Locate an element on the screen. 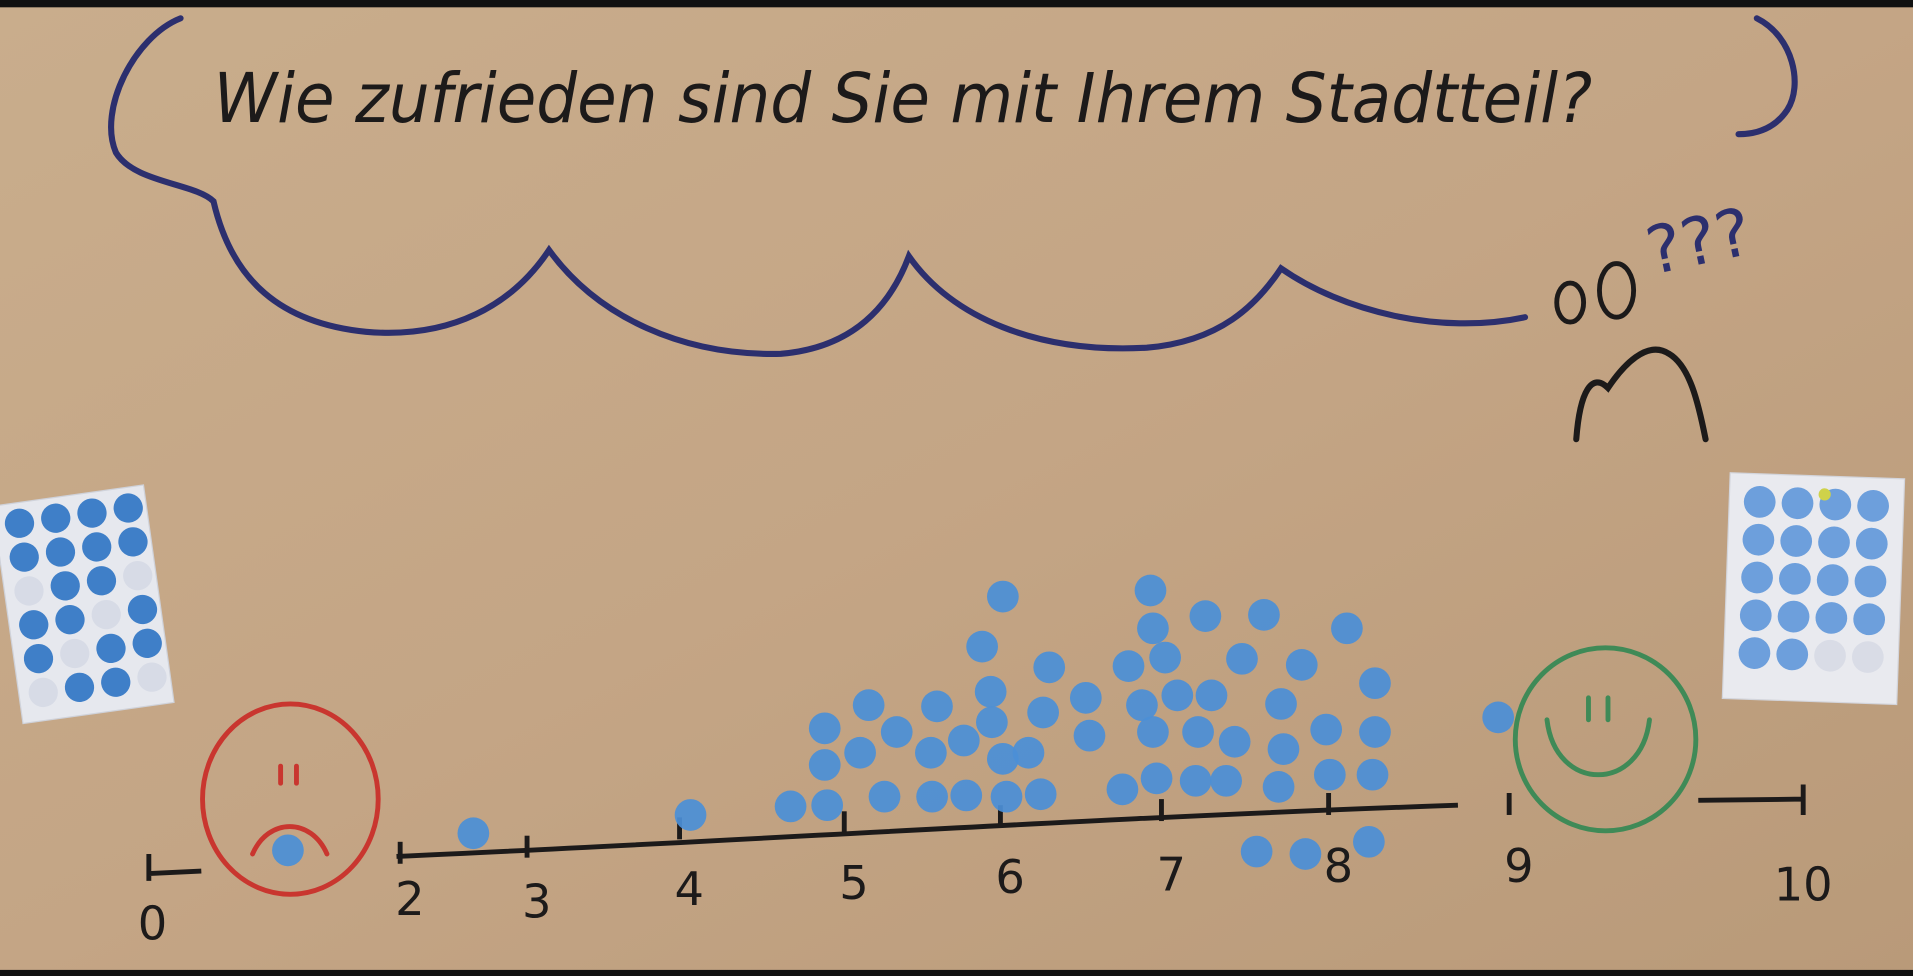  scale-label: 4 is located at coordinates (690, 889).